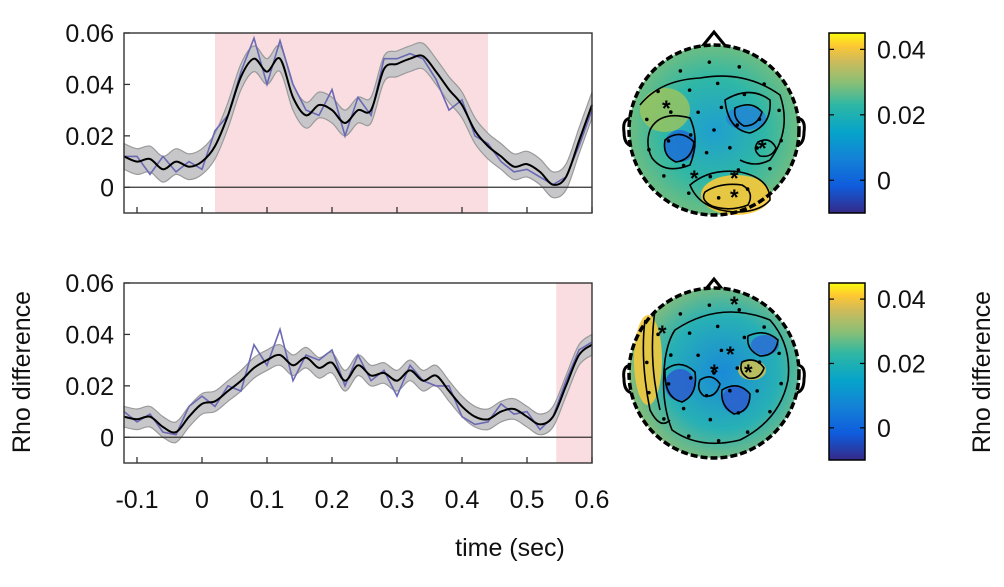 The image size is (1004, 587). I want to click on positive-region, so click(665, 110).